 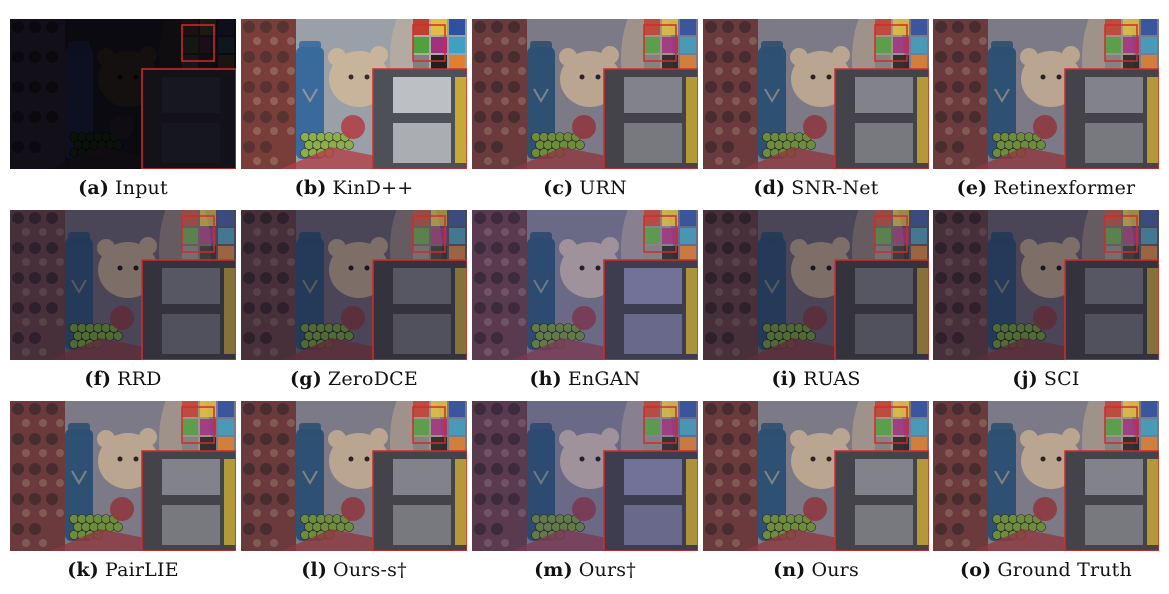 I want to click on panel-label: RUAS, so click(x=832, y=379).